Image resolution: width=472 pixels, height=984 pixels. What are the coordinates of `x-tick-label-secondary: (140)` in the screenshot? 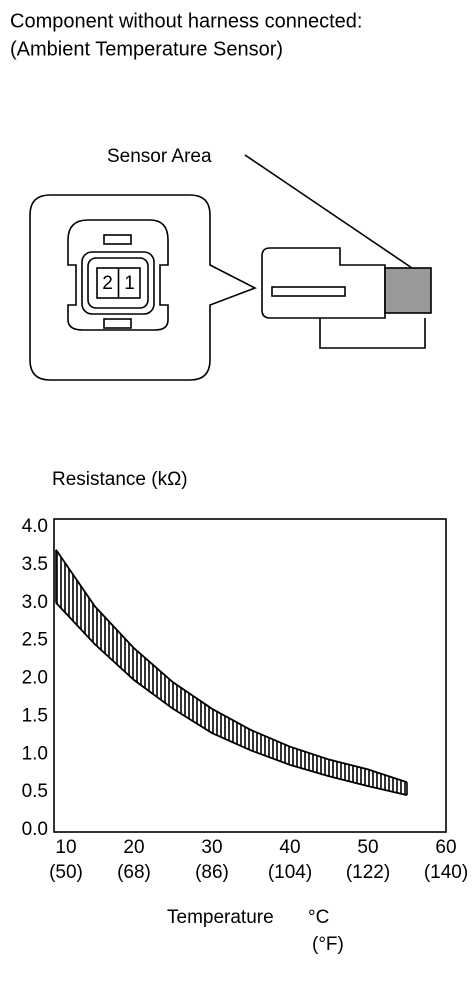 It's located at (446, 872).